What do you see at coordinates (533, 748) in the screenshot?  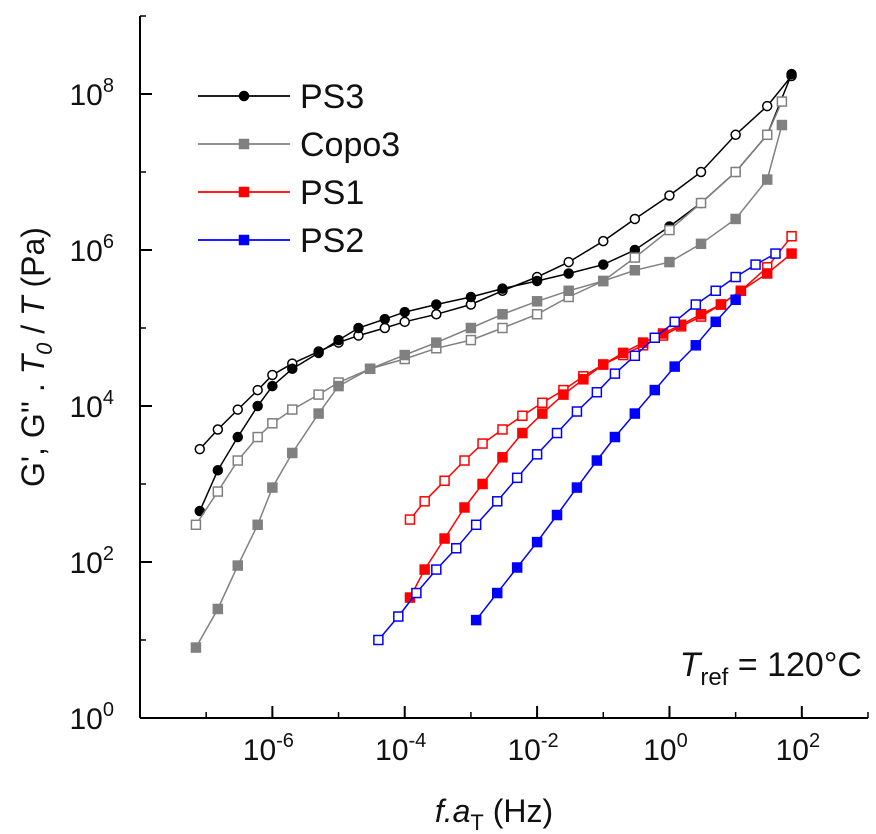 I see `x-tick-label: 10⁻²` at bounding box center [533, 748].